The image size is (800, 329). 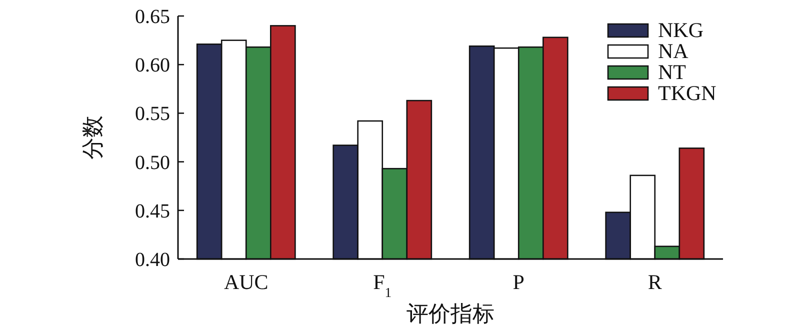 What do you see at coordinates (687, 93) in the screenshot?
I see `legend-label: TKGN` at bounding box center [687, 93].